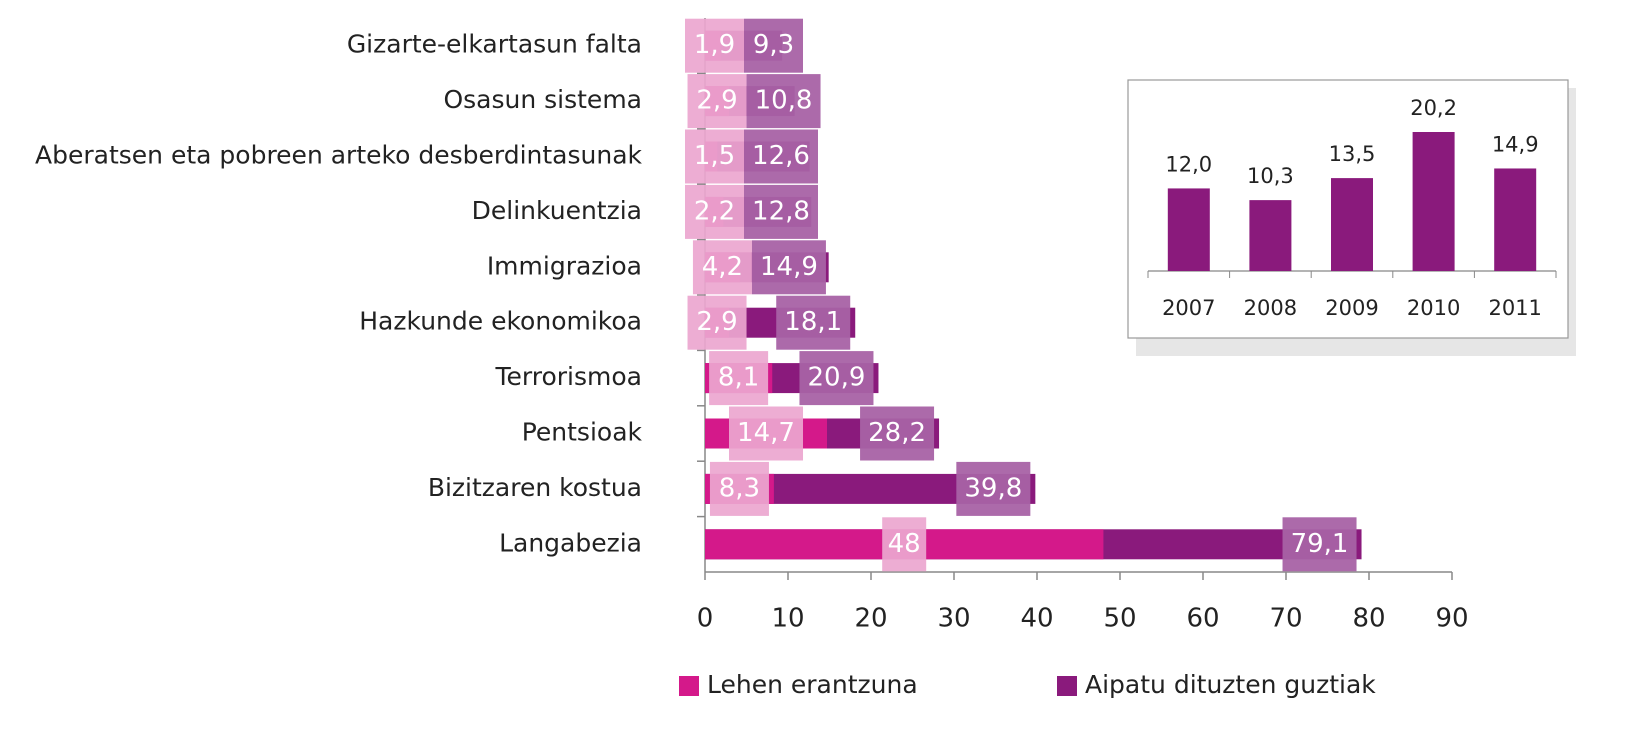 The height and width of the screenshot is (731, 1641). What do you see at coordinates (812, 684) in the screenshot?
I see `legend-label: Lehen erantzuna` at bounding box center [812, 684].